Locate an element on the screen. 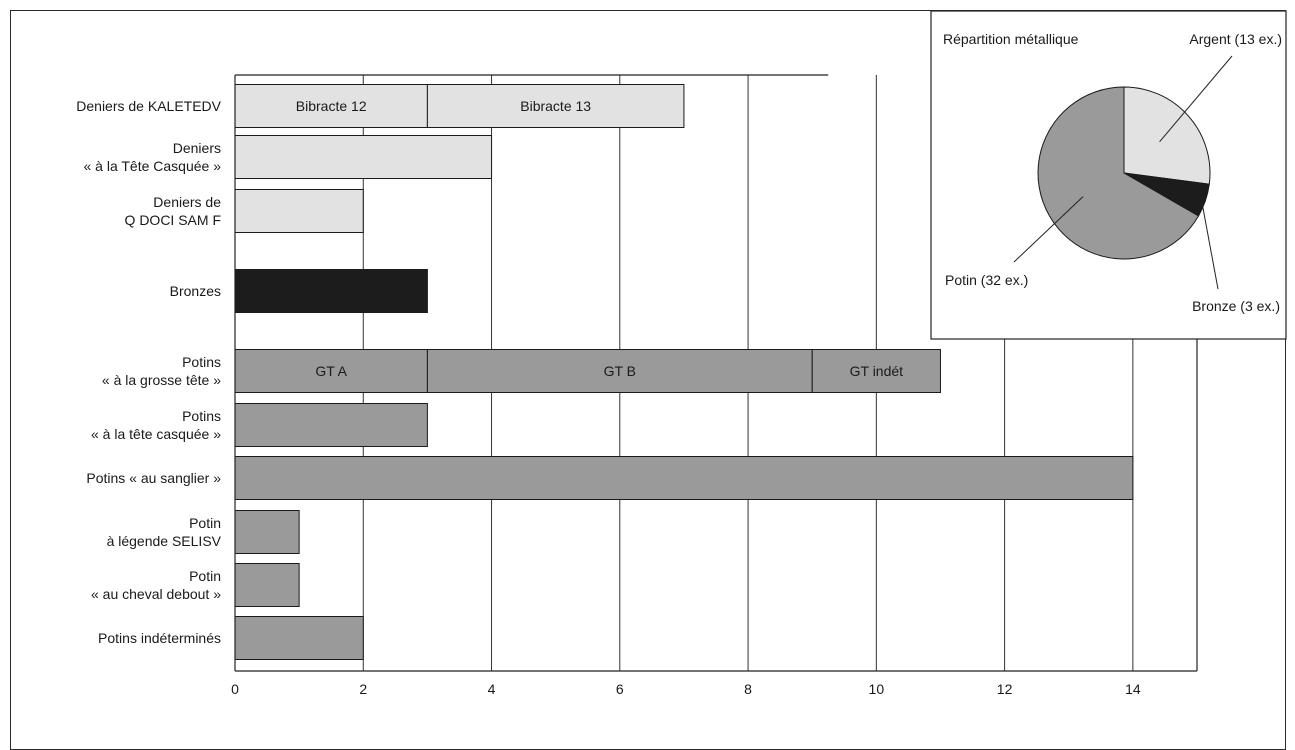  category-label: Deniers de KALETEDV is located at coordinates (148, 106).